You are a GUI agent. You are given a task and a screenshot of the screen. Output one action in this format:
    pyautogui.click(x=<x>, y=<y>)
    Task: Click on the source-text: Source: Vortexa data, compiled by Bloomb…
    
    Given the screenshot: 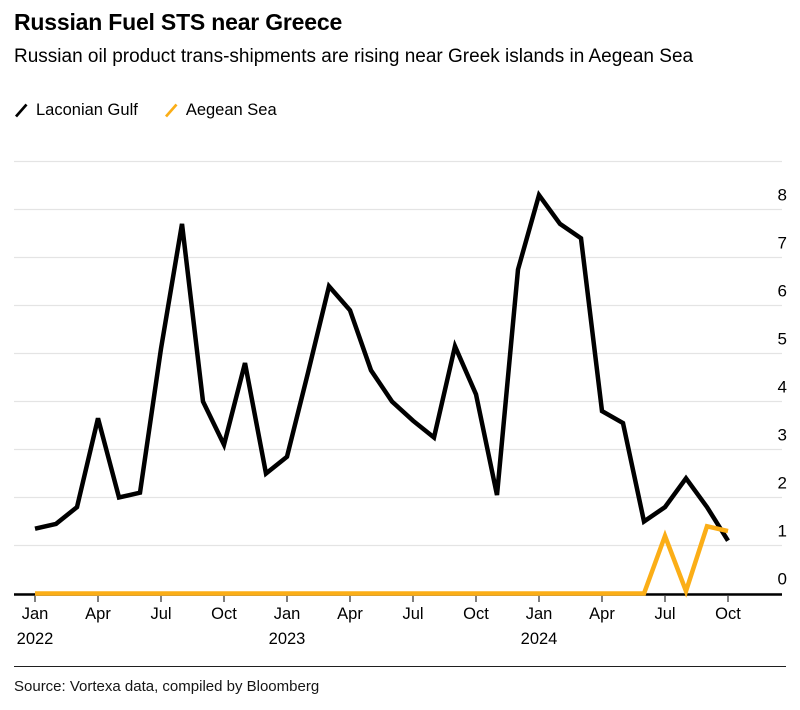 What is the action you would take?
    pyautogui.click(x=167, y=686)
    